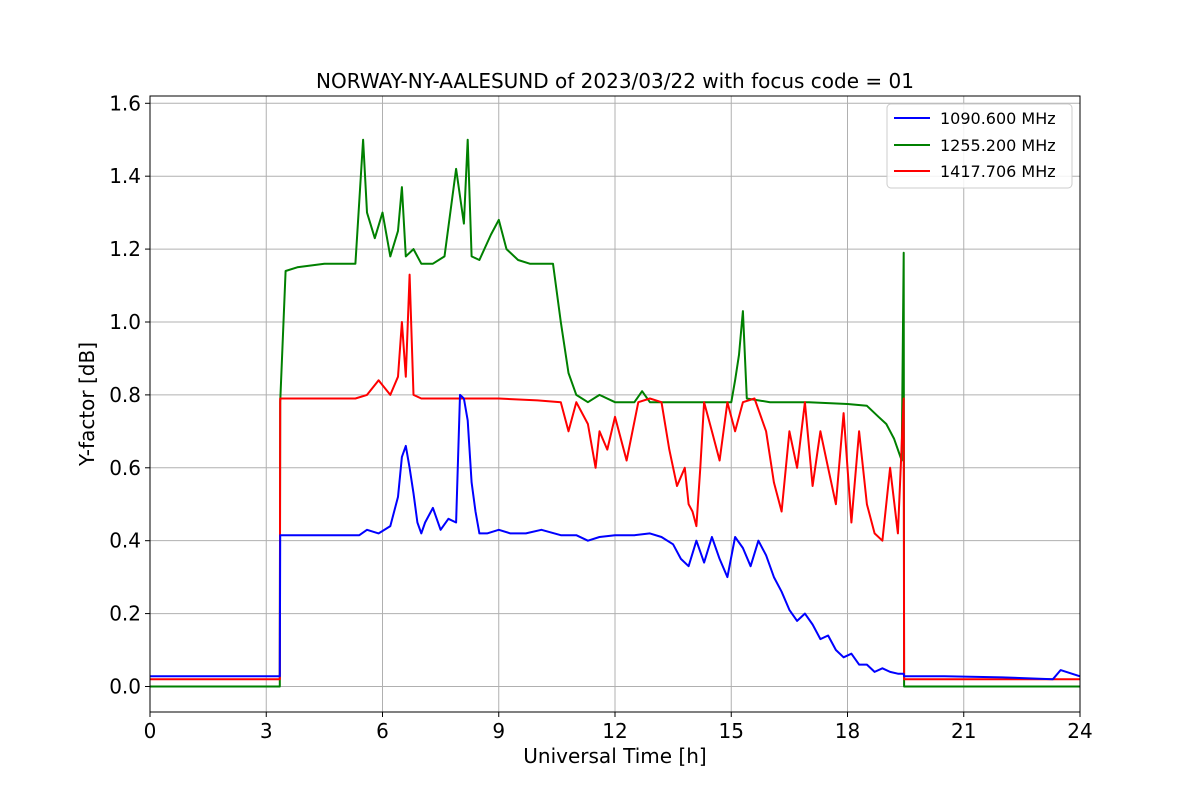  I want to click on legend-label-1417: 1417.706 MHz, so click(998, 171).